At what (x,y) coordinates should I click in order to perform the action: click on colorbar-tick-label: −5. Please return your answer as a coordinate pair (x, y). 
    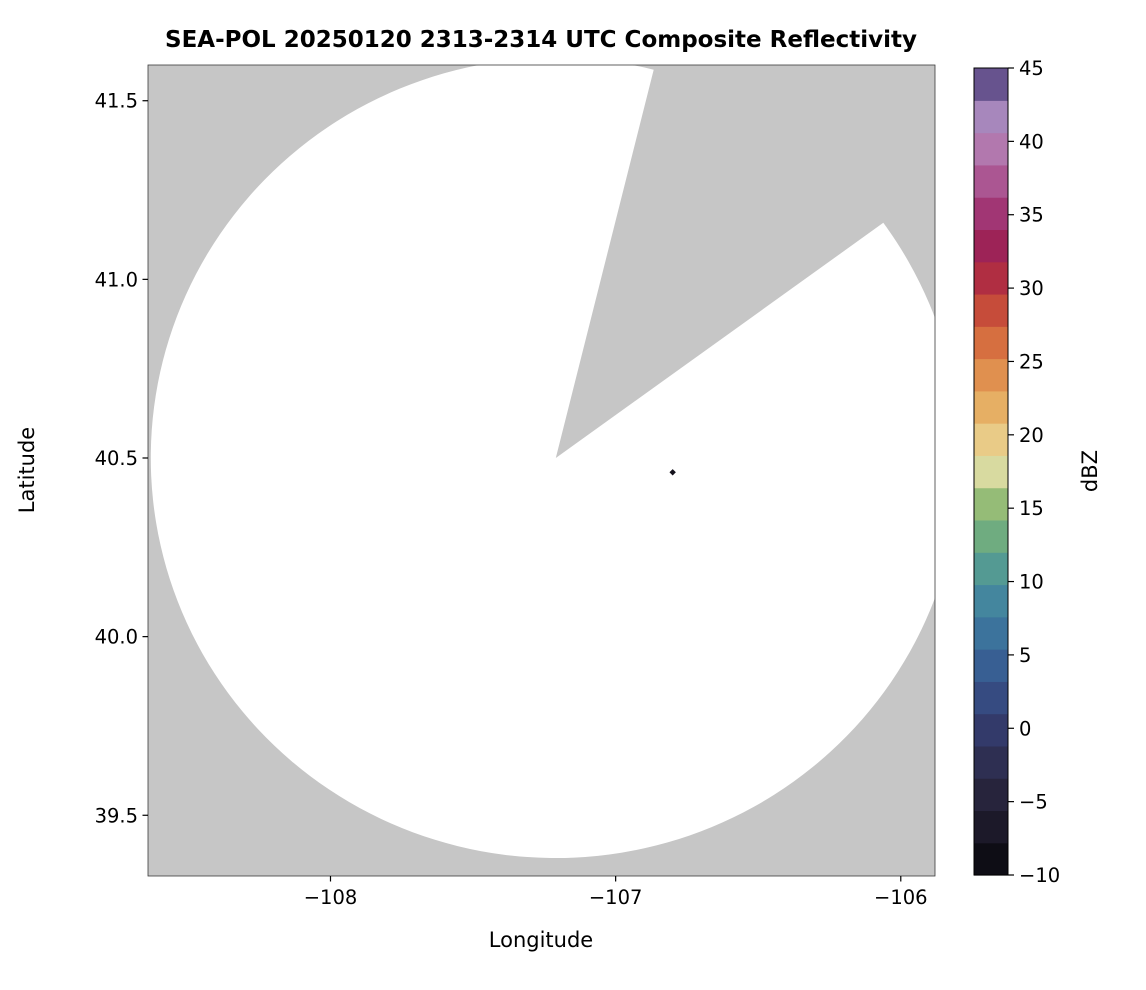
    Looking at the image, I should click on (1033, 802).